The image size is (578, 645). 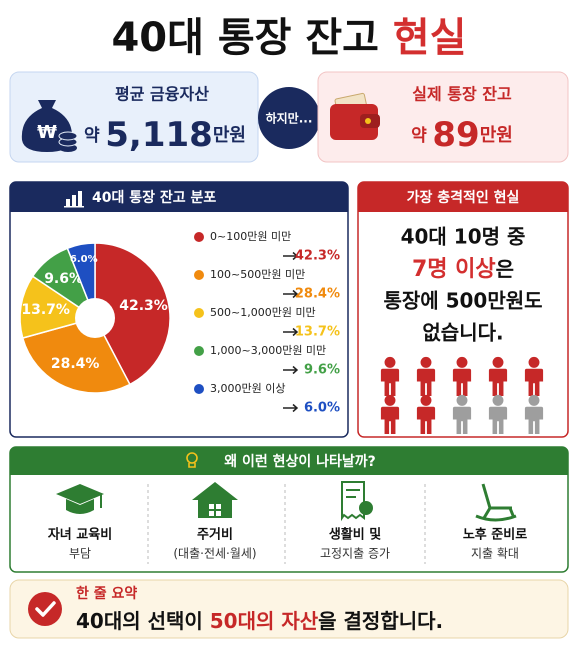 I want to click on shock-header, so click(x=463, y=197).